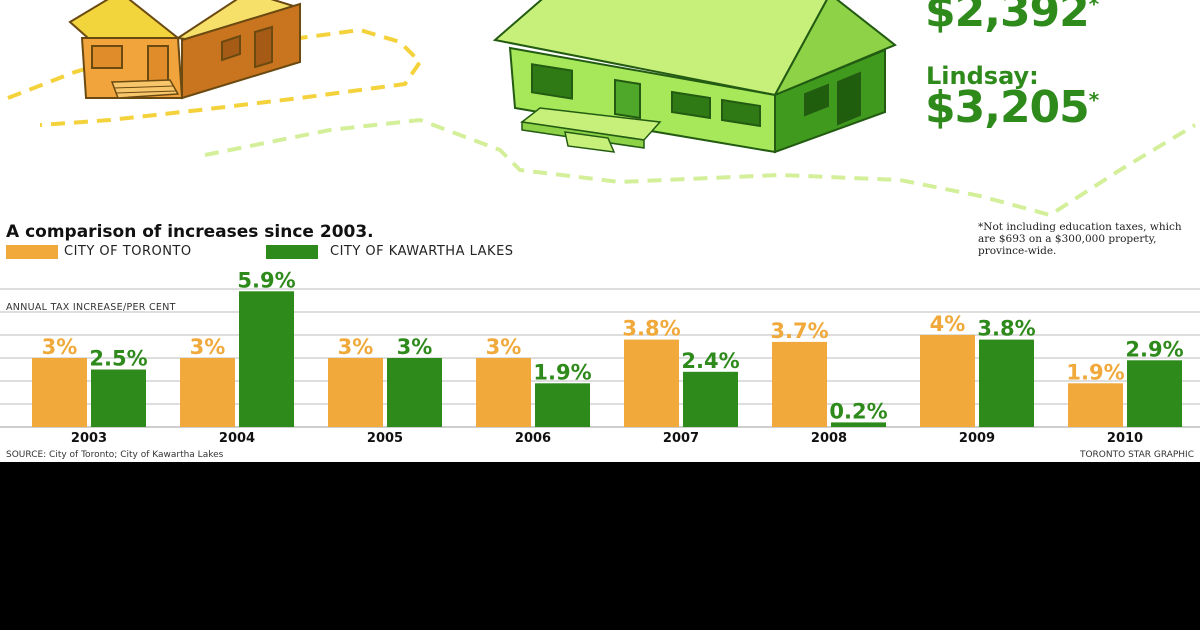 This screenshot has height=630, width=1200. What do you see at coordinates (1095, 372) in the screenshot?
I see `data-label-toronto: 1.9%` at bounding box center [1095, 372].